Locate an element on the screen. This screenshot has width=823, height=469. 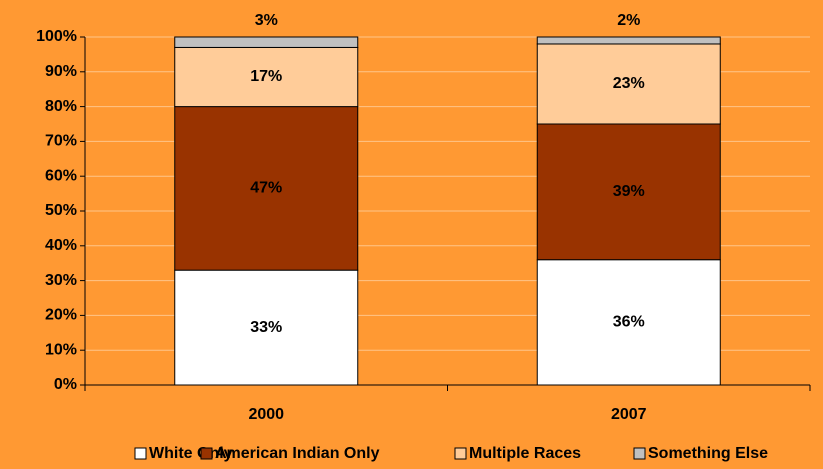
y-tick-label: 10% is located at coordinates (61, 349).